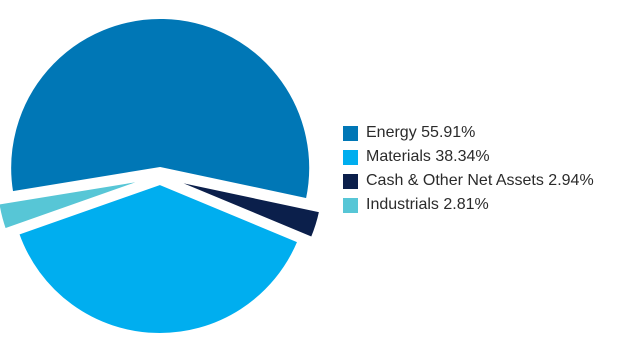  Describe the element at coordinates (428, 156) in the screenshot. I see `legend-label-materials: Materials 38.34%` at that location.